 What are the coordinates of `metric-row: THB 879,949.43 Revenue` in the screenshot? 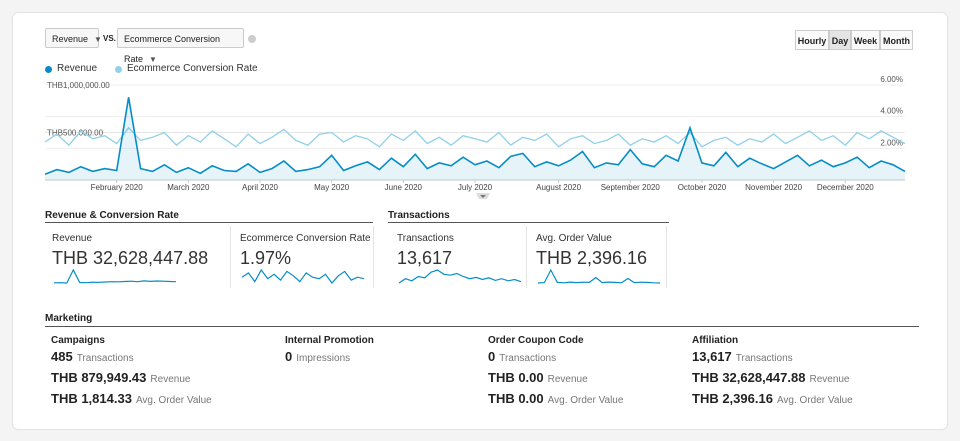 It's located at (120, 378).